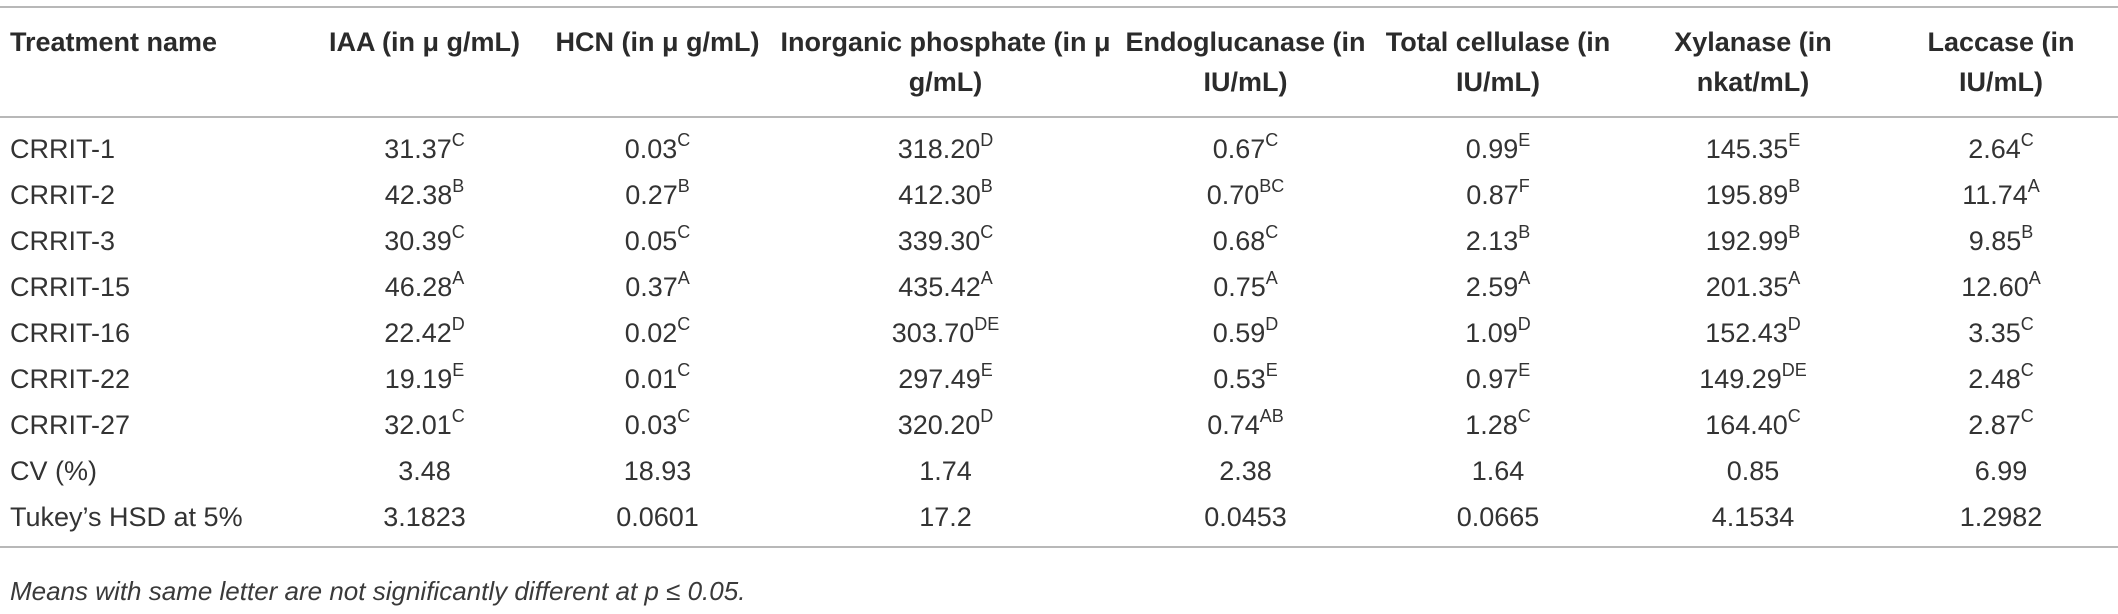 The width and height of the screenshot is (2118, 614). What do you see at coordinates (1995, 286) in the screenshot?
I see `cell-value: 12.60` at bounding box center [1995, 286].